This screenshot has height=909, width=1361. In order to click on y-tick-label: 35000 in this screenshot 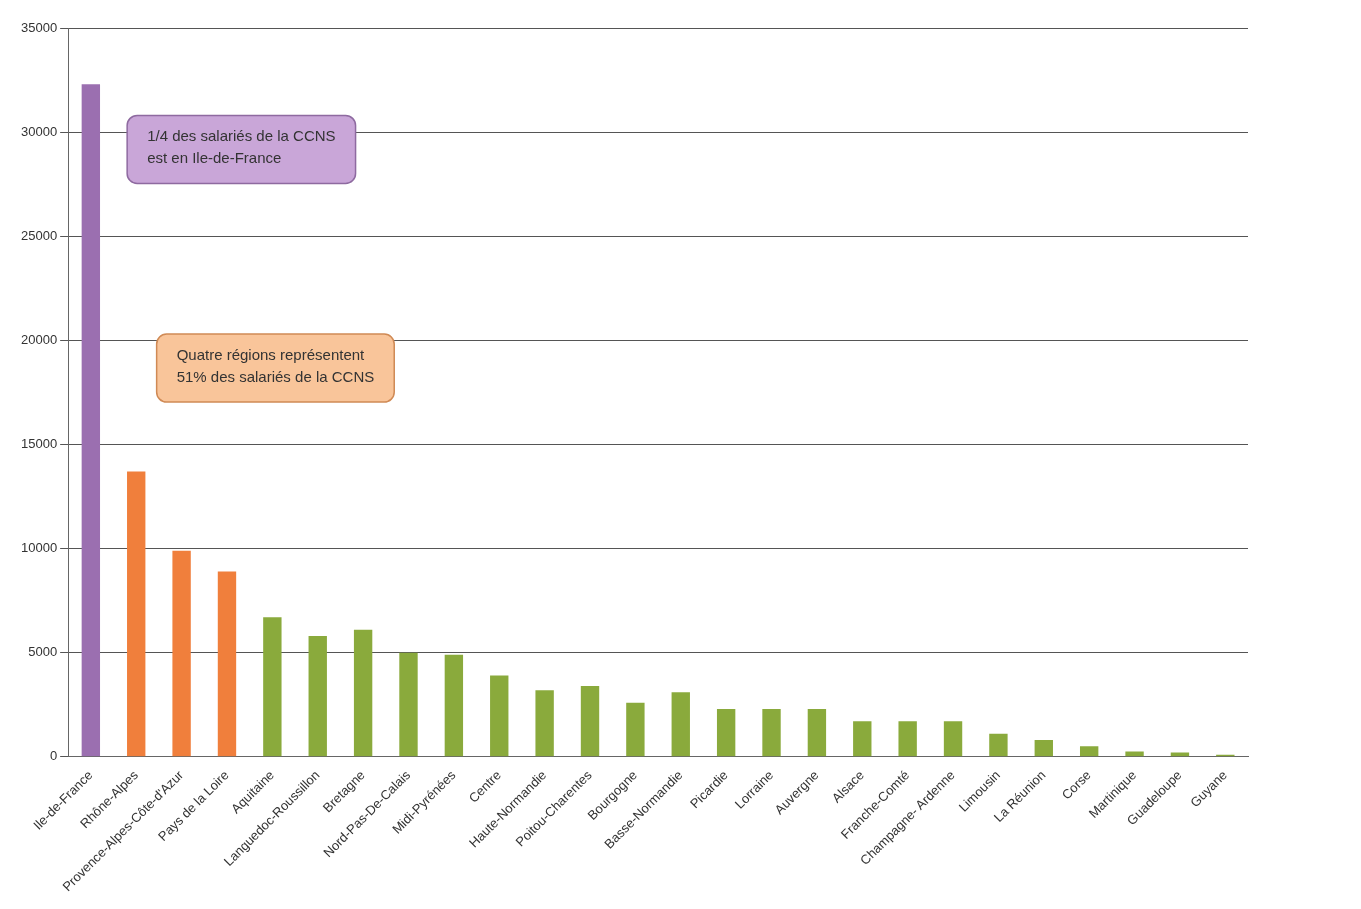, I will do `click(39, 27)`.